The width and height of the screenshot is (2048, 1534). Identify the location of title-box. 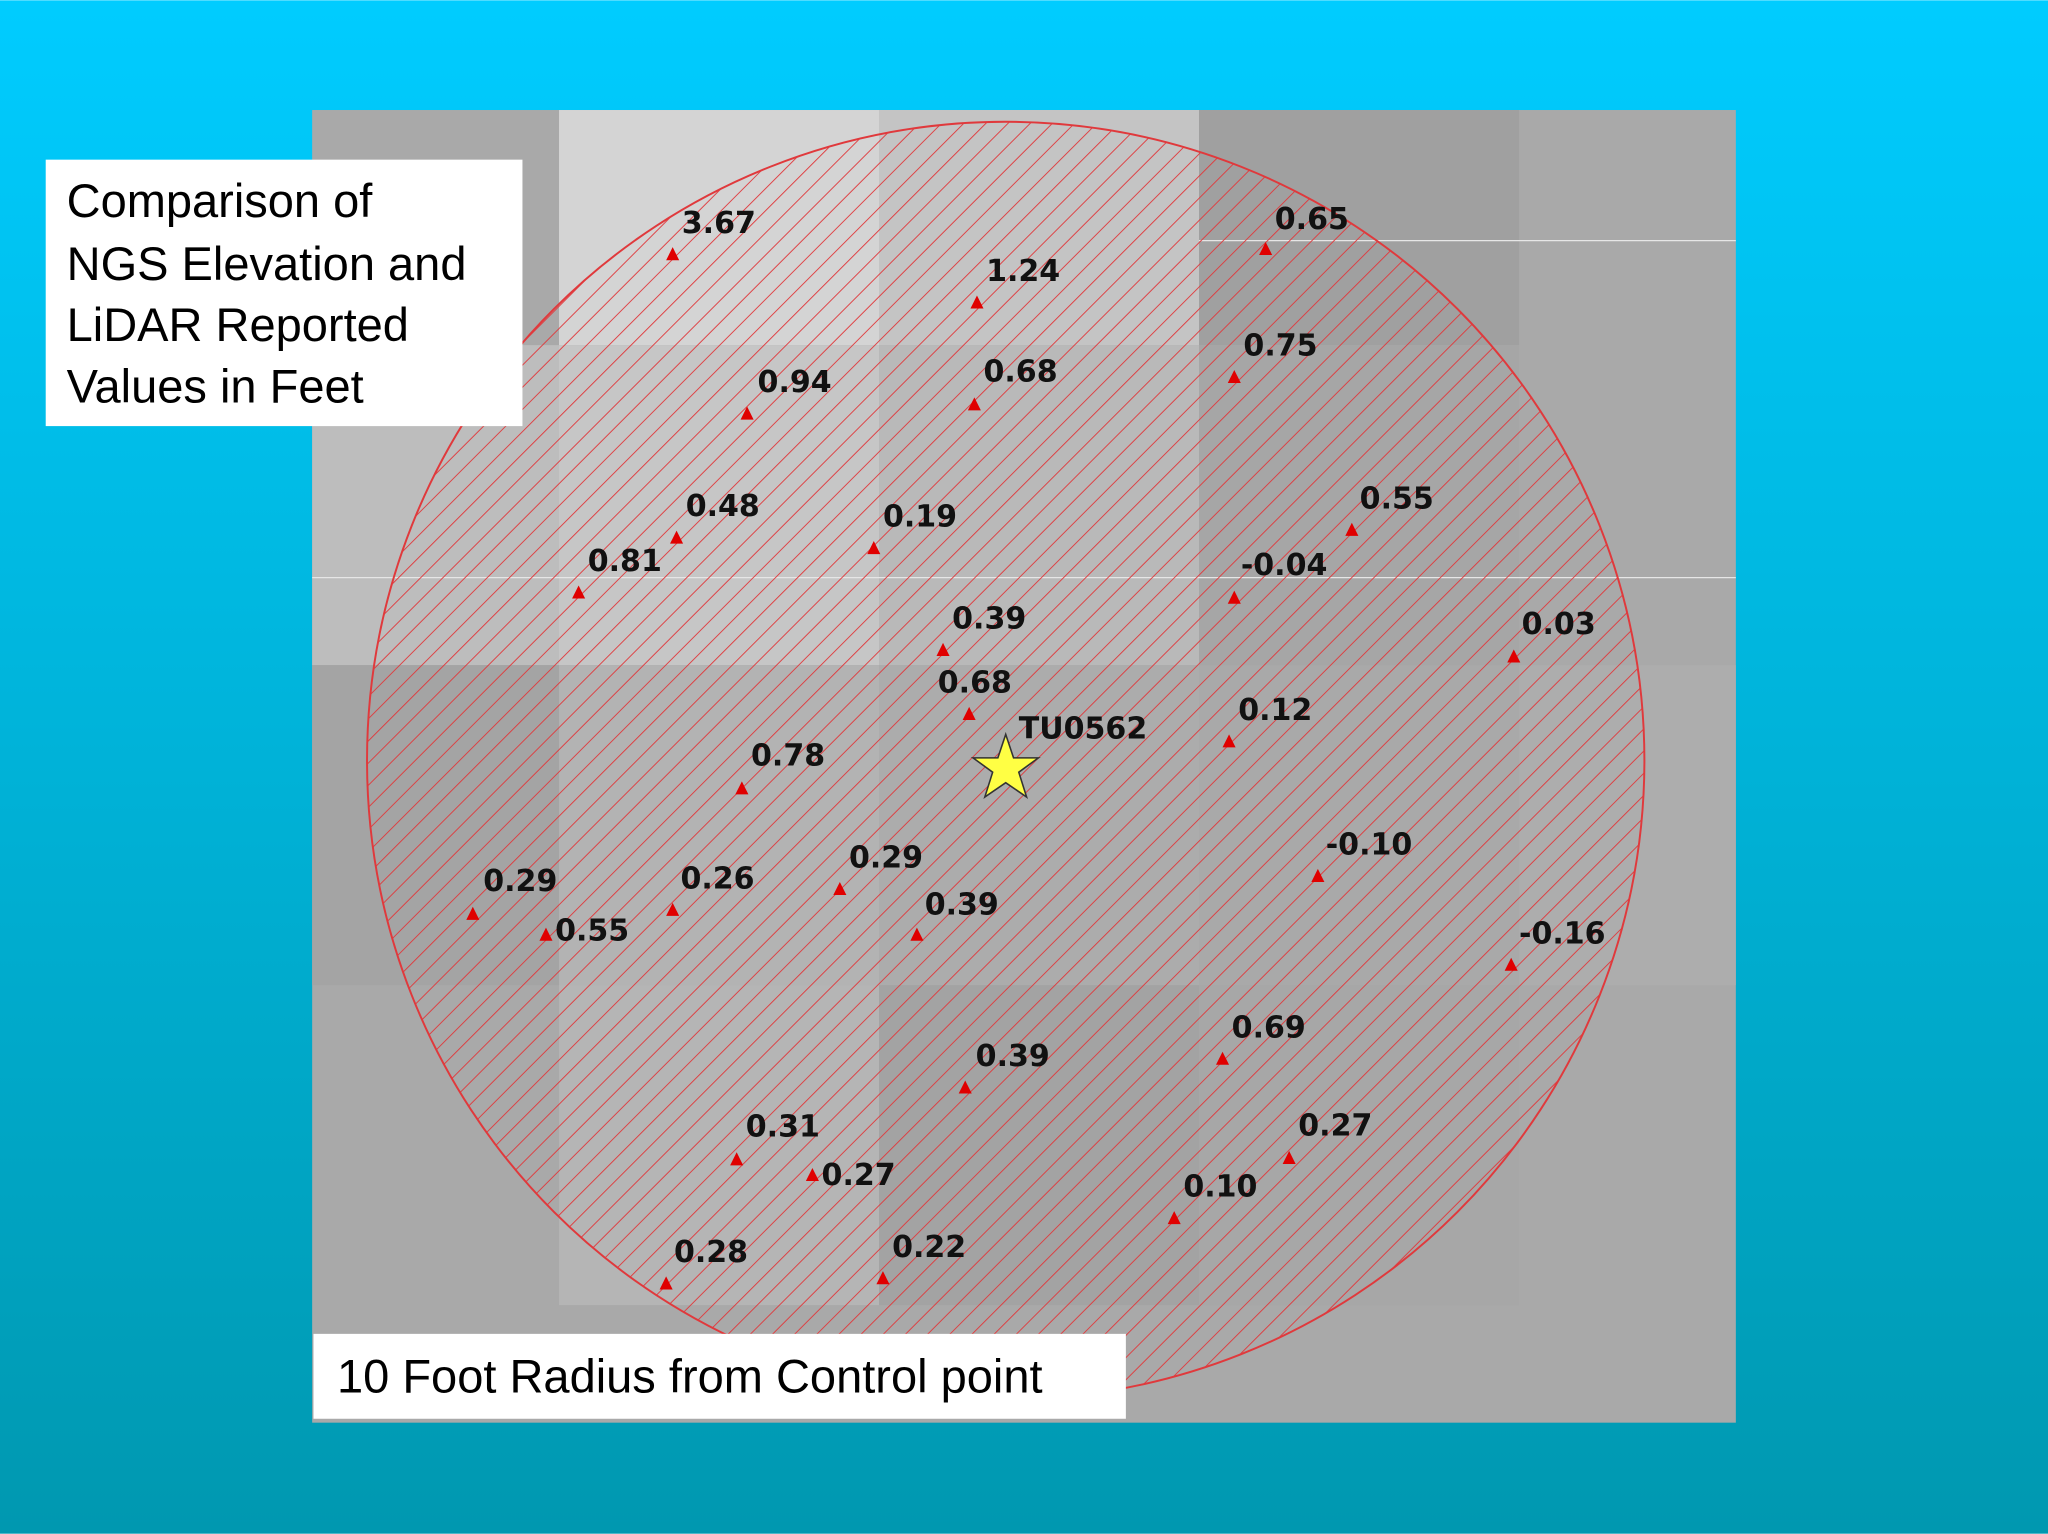
(284, 293).